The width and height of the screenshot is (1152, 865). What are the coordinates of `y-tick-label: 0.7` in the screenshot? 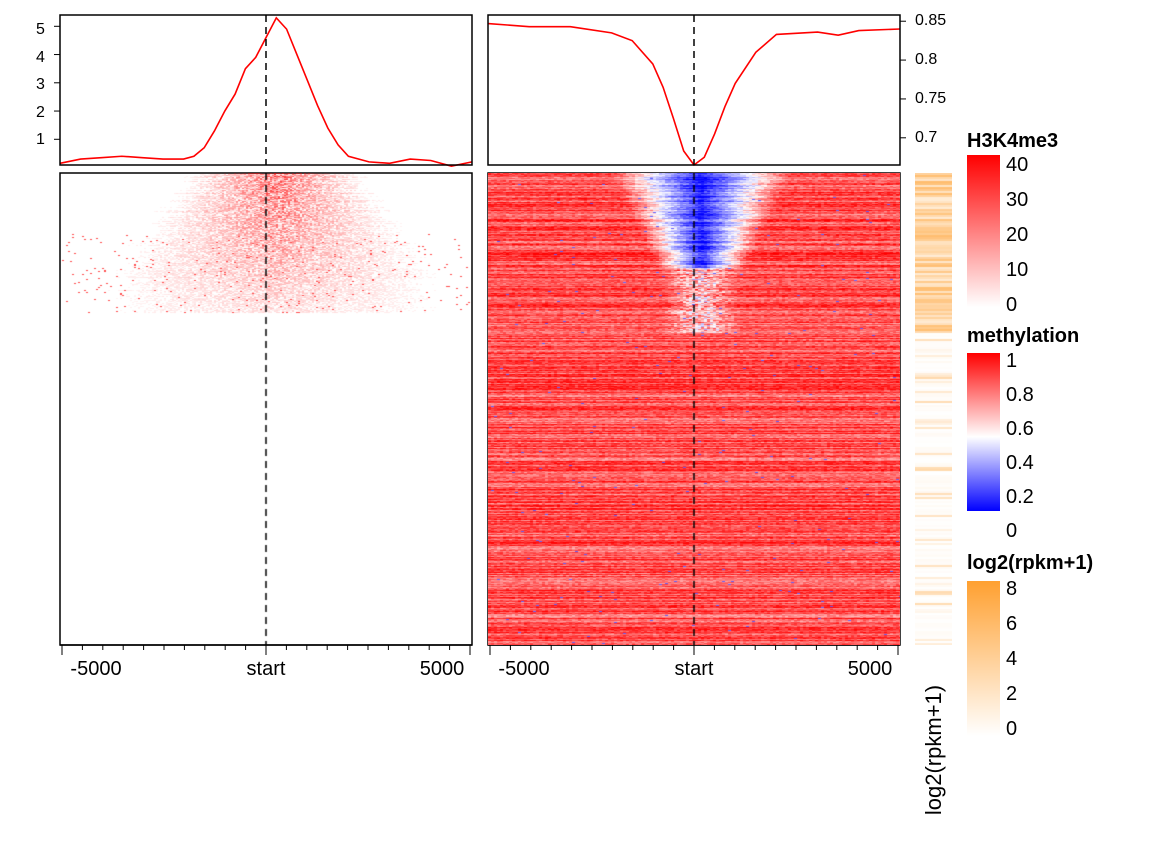 It's located at (926, 137).